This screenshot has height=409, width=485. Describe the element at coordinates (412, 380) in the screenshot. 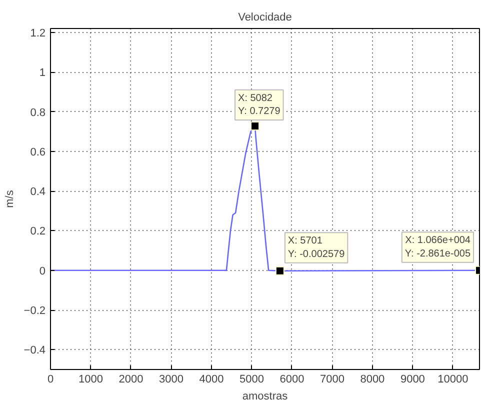

I see `x-tick-label: 9000` at that location.